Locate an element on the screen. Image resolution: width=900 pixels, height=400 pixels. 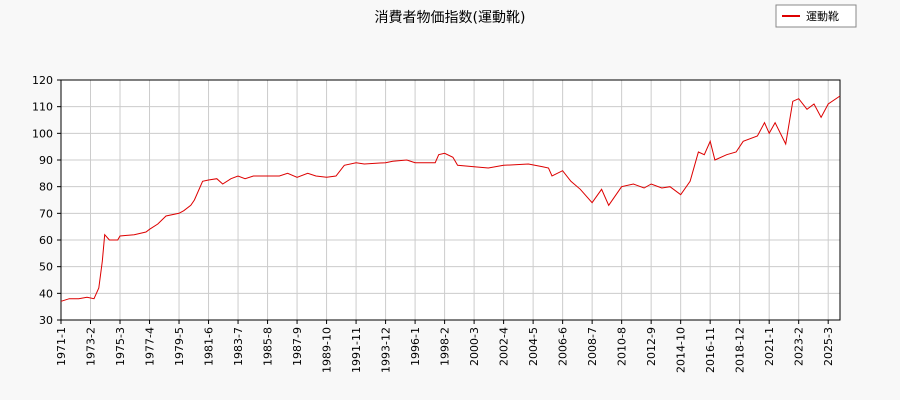
x-tick-label: 2016-11 is located at coordinates (710, 350).